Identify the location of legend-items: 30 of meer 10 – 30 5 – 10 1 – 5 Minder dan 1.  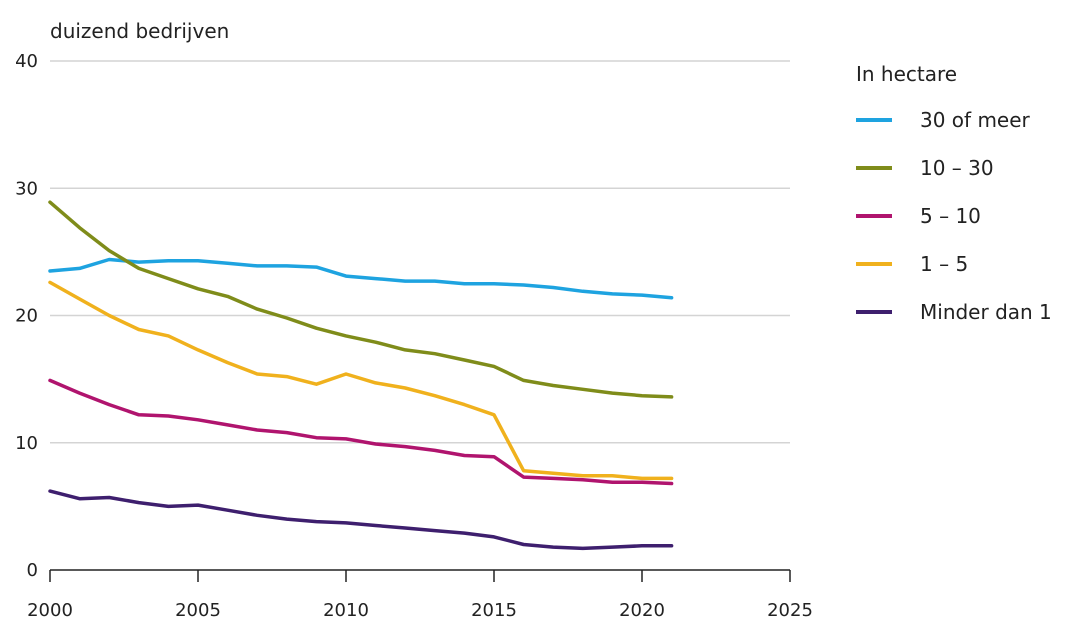
(954, 216).